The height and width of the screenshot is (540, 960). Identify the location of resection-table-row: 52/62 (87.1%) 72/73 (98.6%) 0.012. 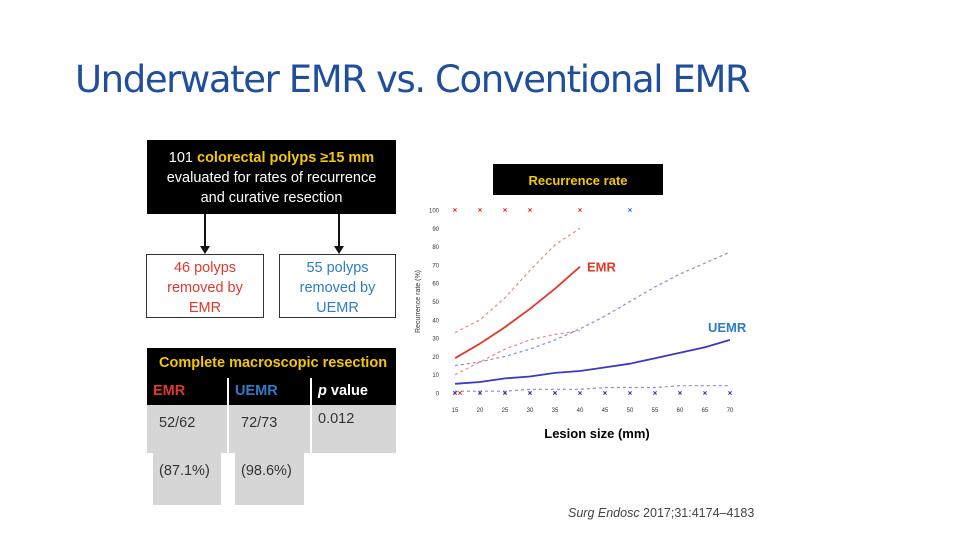
(271, 455).